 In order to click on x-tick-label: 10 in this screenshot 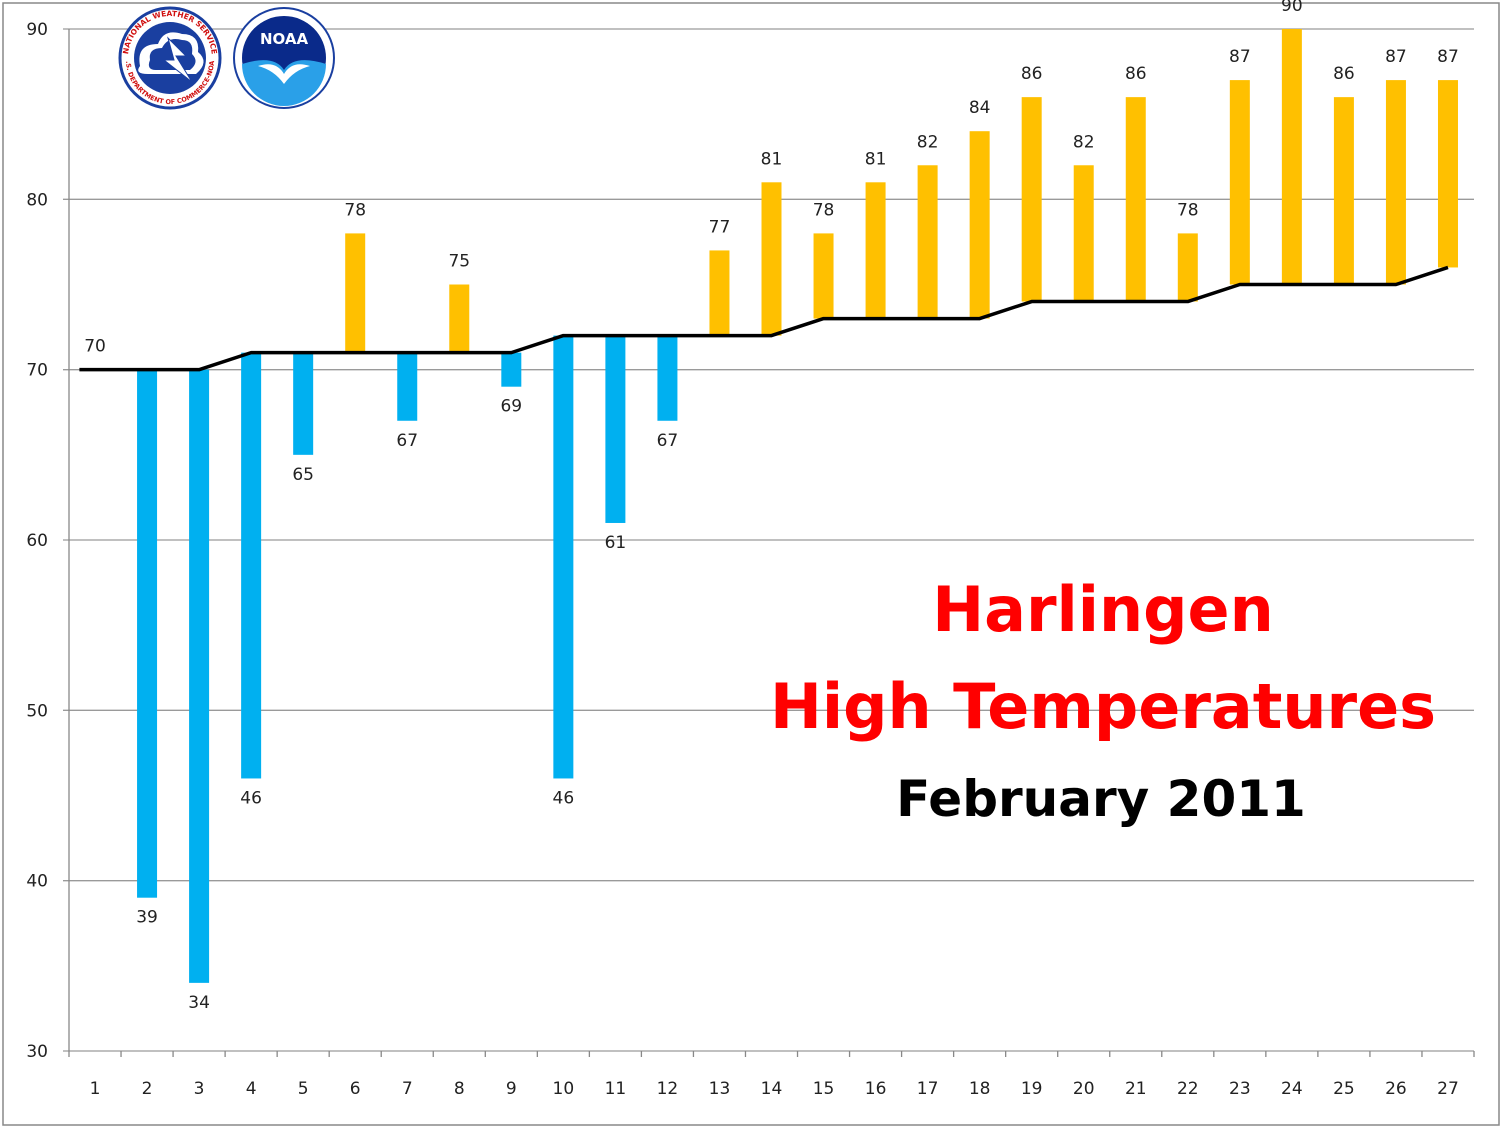, I will do `click(564, 1089)`.